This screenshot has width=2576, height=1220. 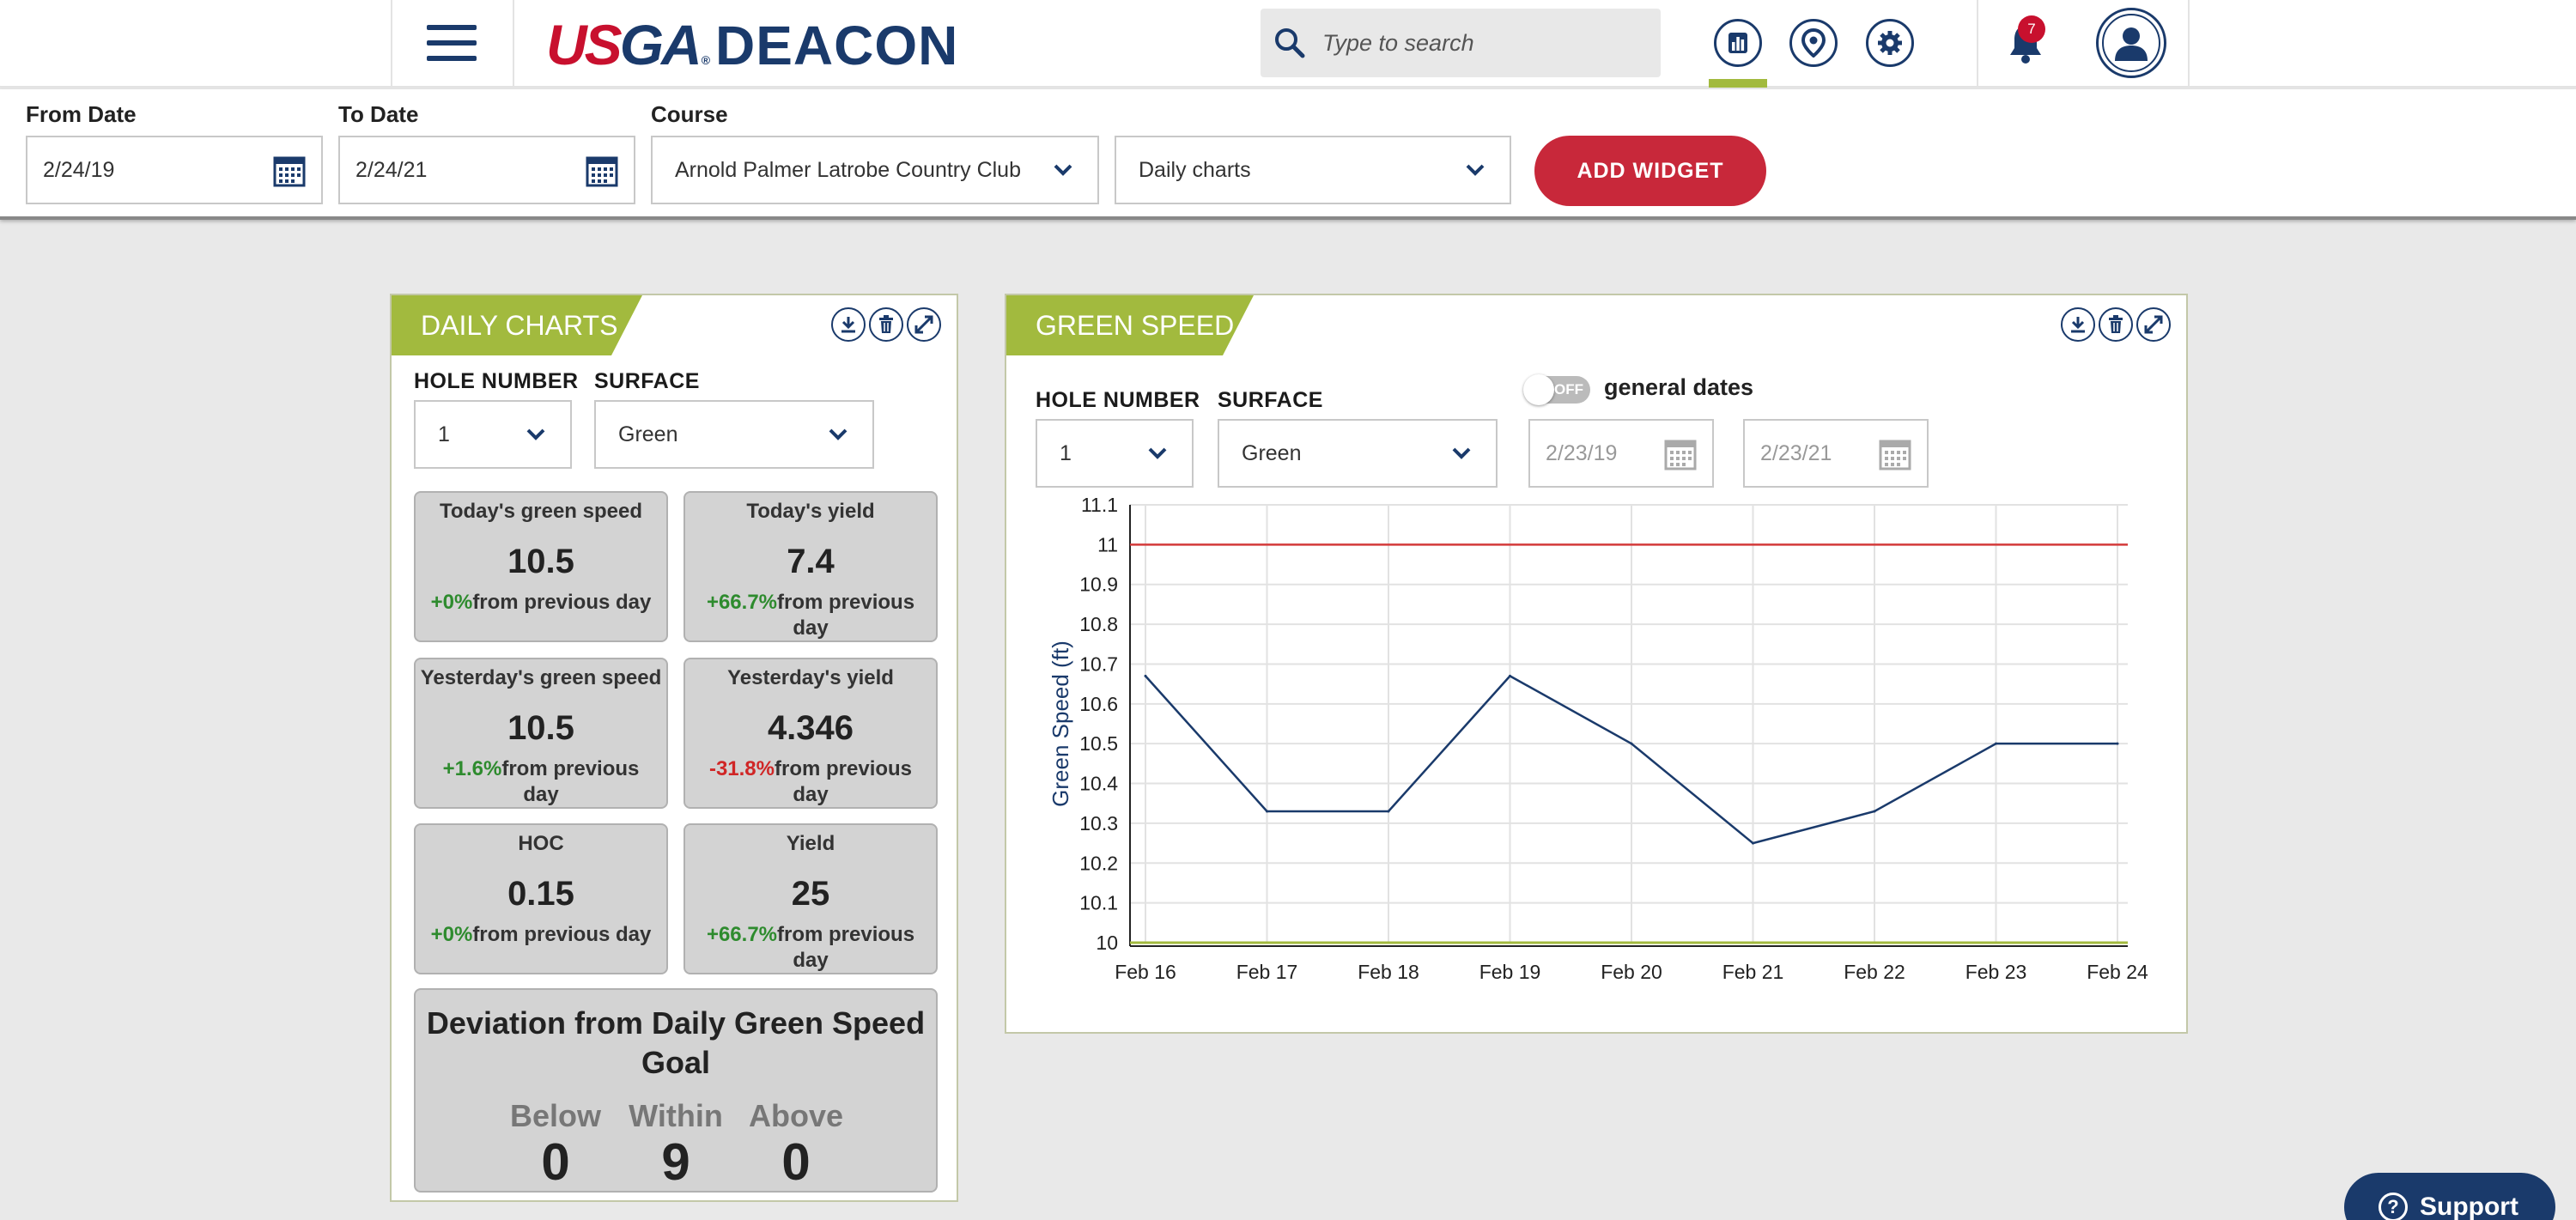 I want to click on search-input, so click(x=1485, y=43).